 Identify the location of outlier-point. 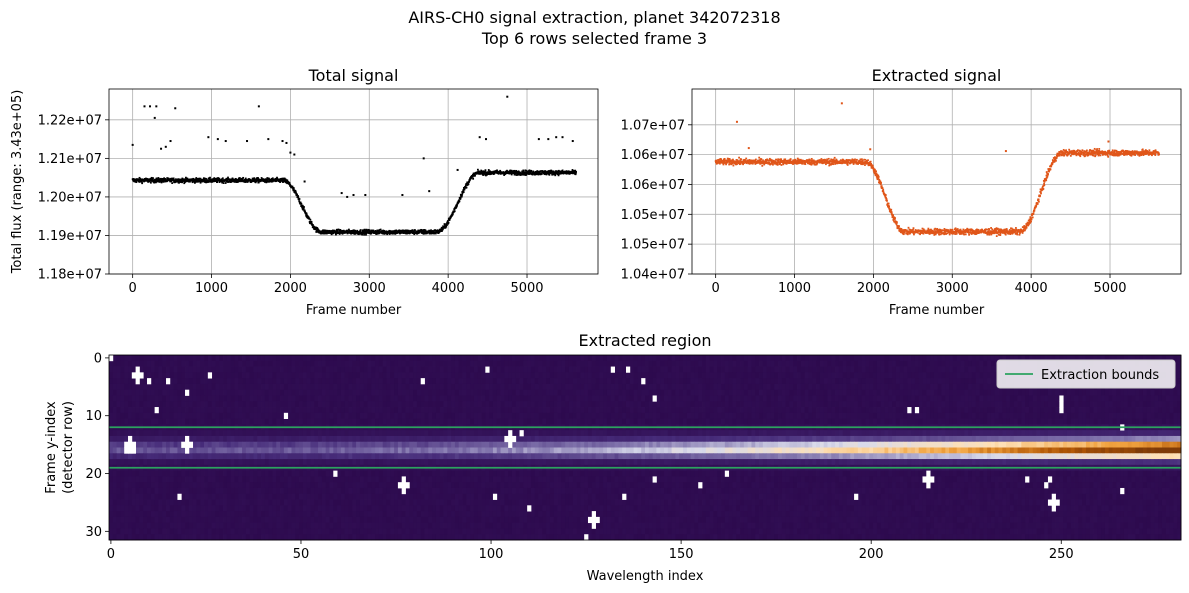
(294, 154).